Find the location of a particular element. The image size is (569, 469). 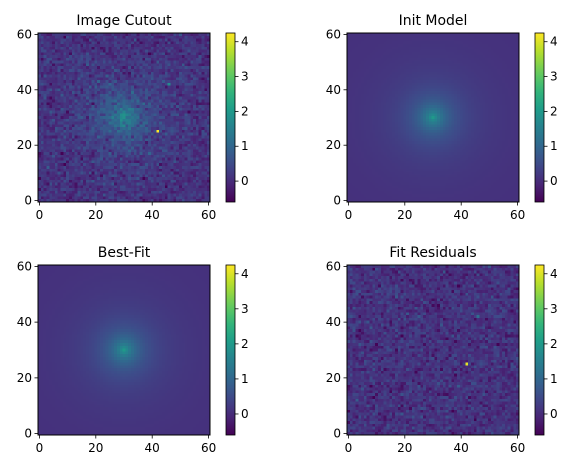

panel-title: Image Cutout is located at coordinates (124, 21).